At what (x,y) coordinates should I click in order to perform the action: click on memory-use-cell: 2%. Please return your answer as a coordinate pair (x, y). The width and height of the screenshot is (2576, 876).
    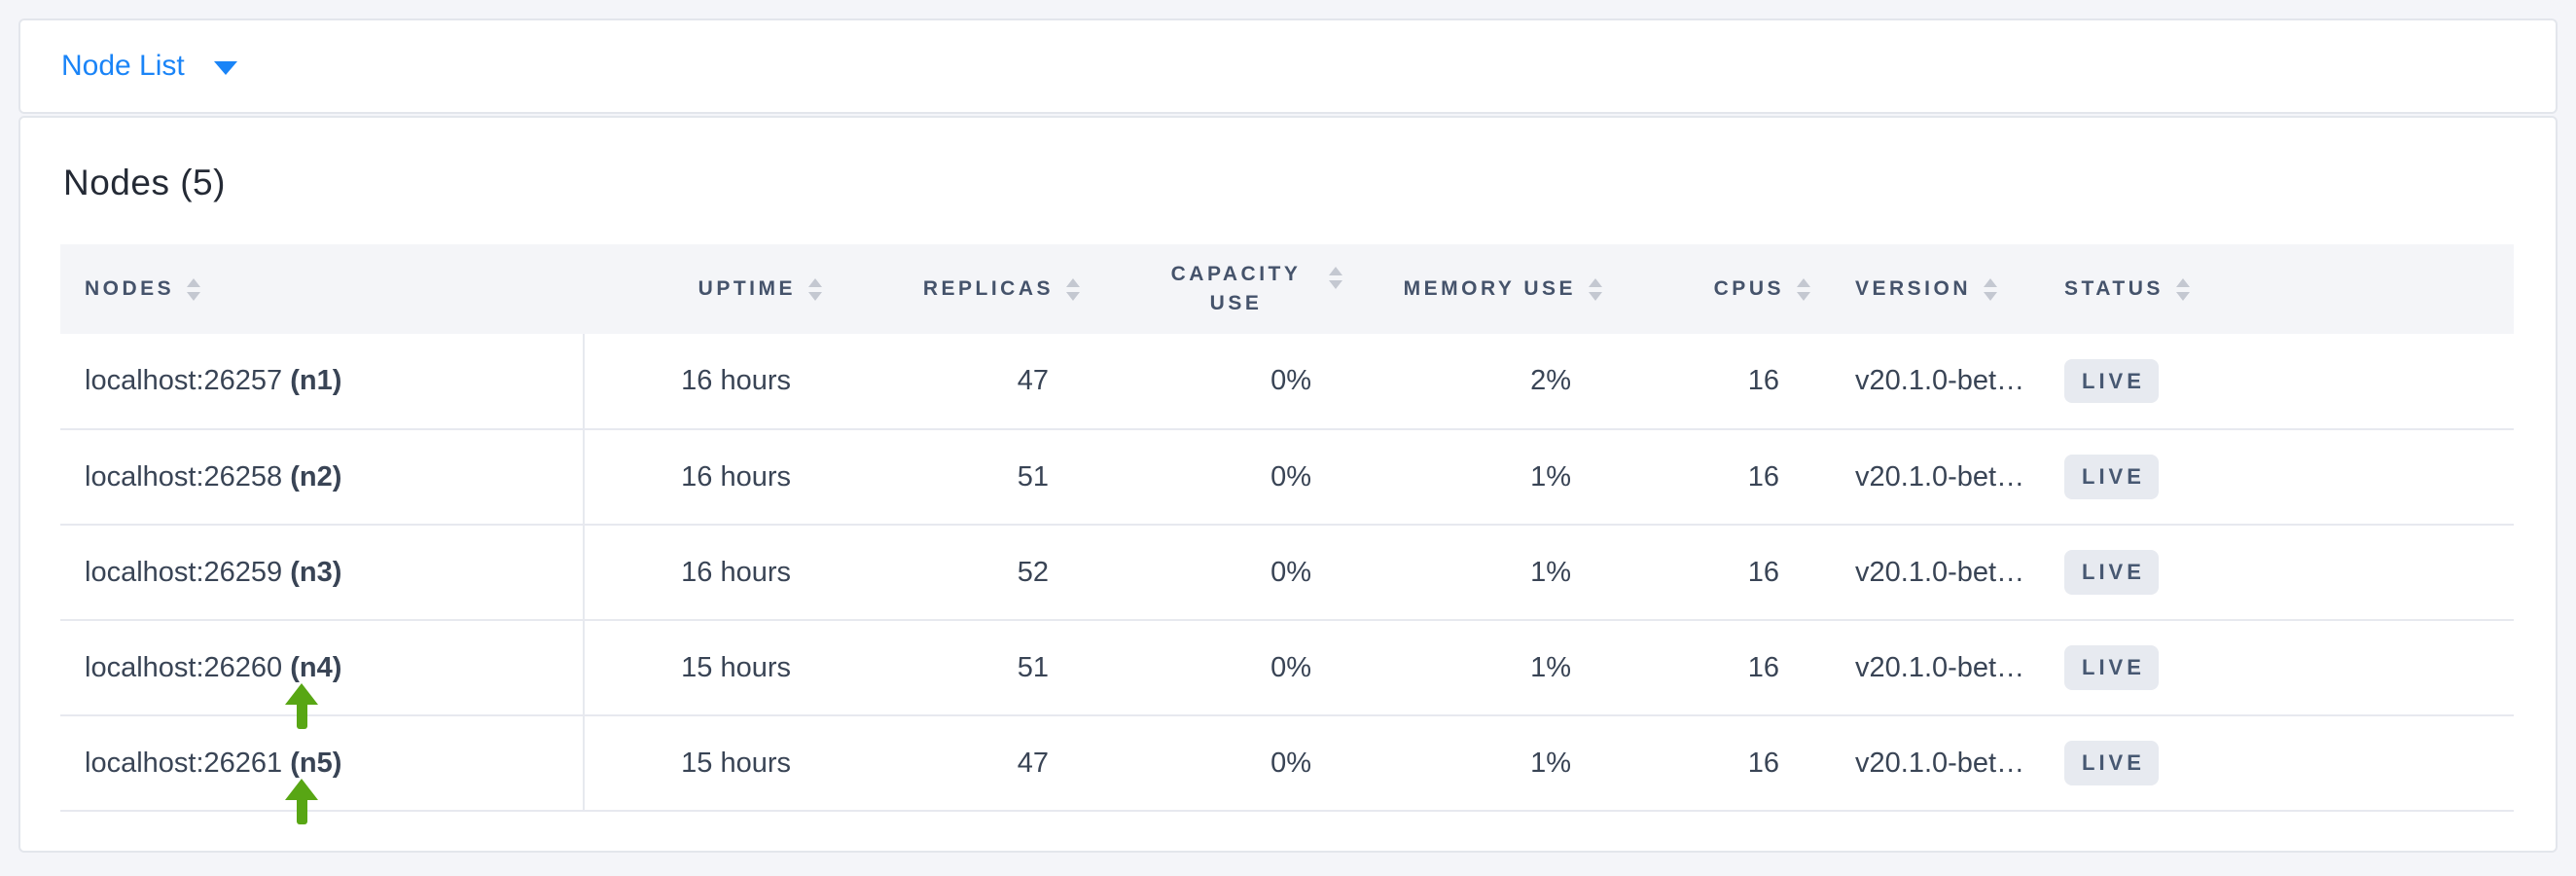
    Looking at the image, I should click on (1501, 382).